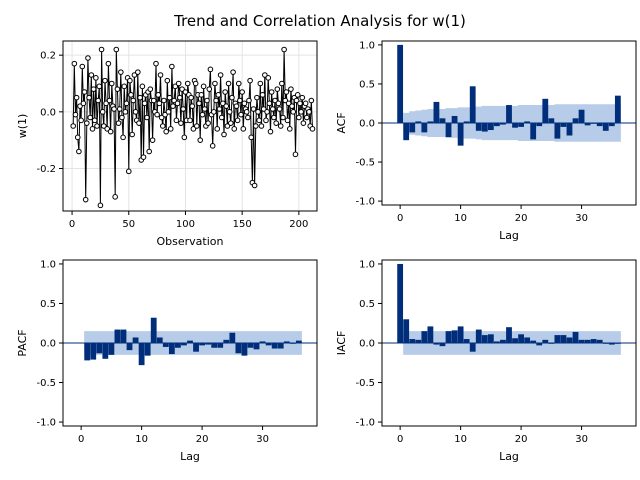  What do you see at coordinates (319, 21) in the screenshot?
I see `figure-title: Trend and Correlation Analysis for w(1)` at bounding box center [319, 21].